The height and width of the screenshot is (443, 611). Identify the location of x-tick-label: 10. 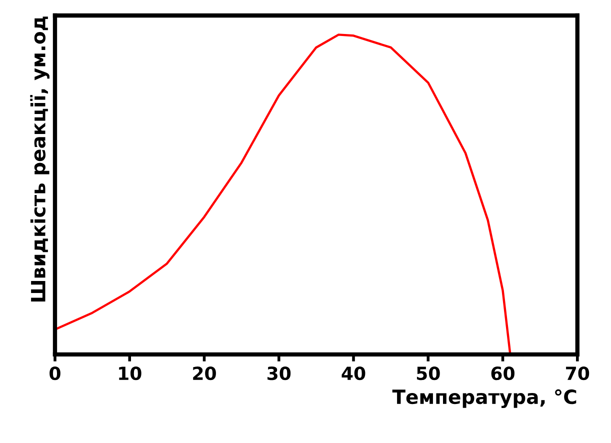
(130, 373).